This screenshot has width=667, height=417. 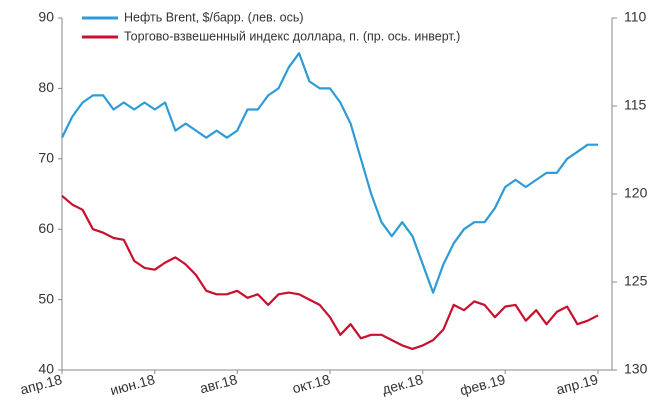 What do you see at coordinates (46, 228) in the screenshot?
I see `y-tick-label: 60` at bounding box center [46, 228].